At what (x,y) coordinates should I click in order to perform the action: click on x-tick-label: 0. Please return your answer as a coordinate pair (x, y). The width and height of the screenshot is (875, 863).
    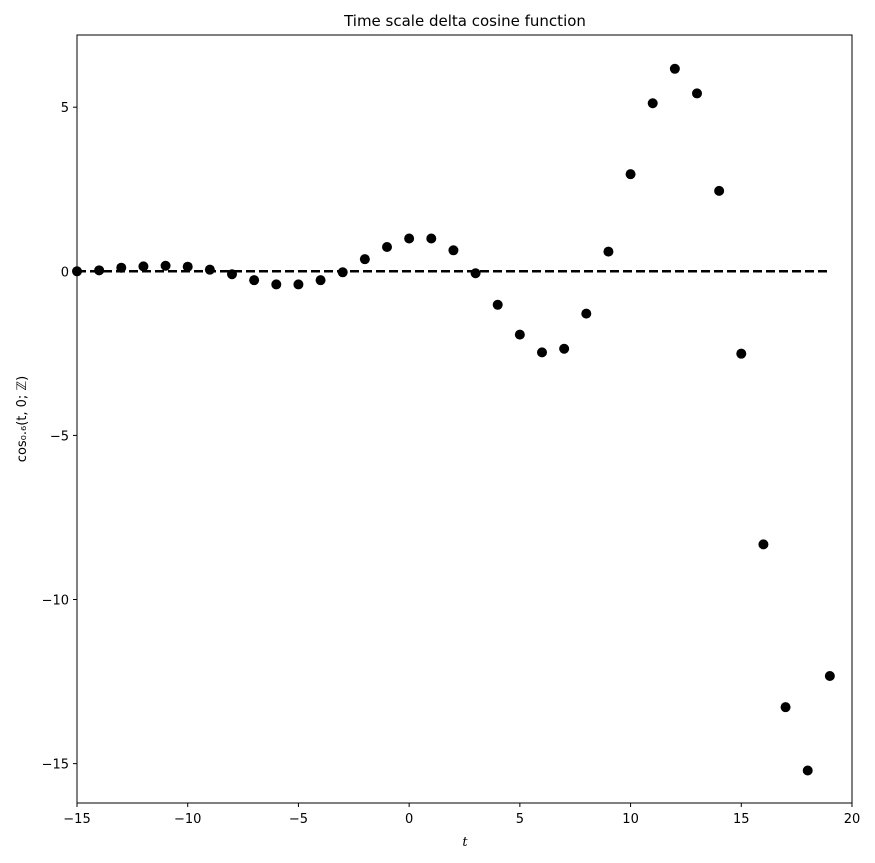
    Looking at the image, I should click on (409, 819).